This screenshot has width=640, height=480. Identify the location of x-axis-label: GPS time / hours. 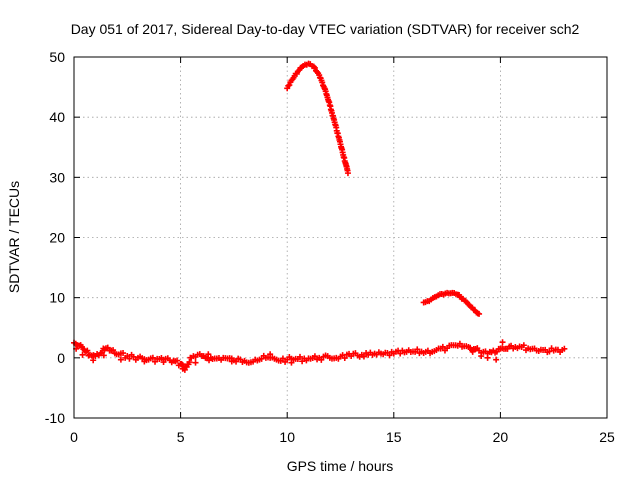
(340, 466).